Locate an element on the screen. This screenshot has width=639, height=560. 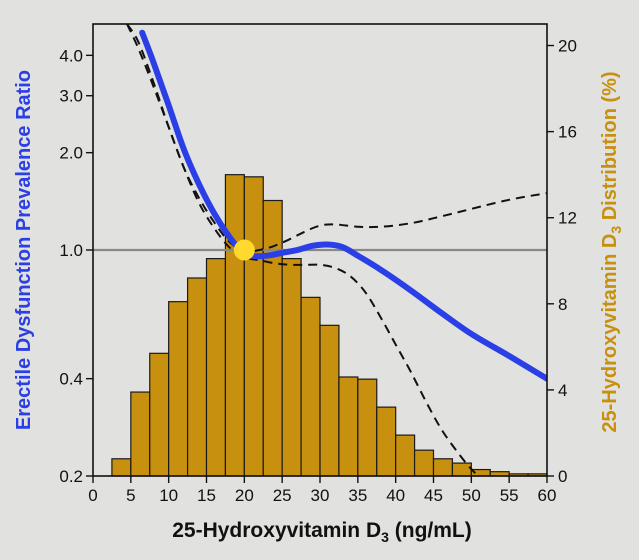
right-y-tick-label: 16 is located at coordinates (567, 132).